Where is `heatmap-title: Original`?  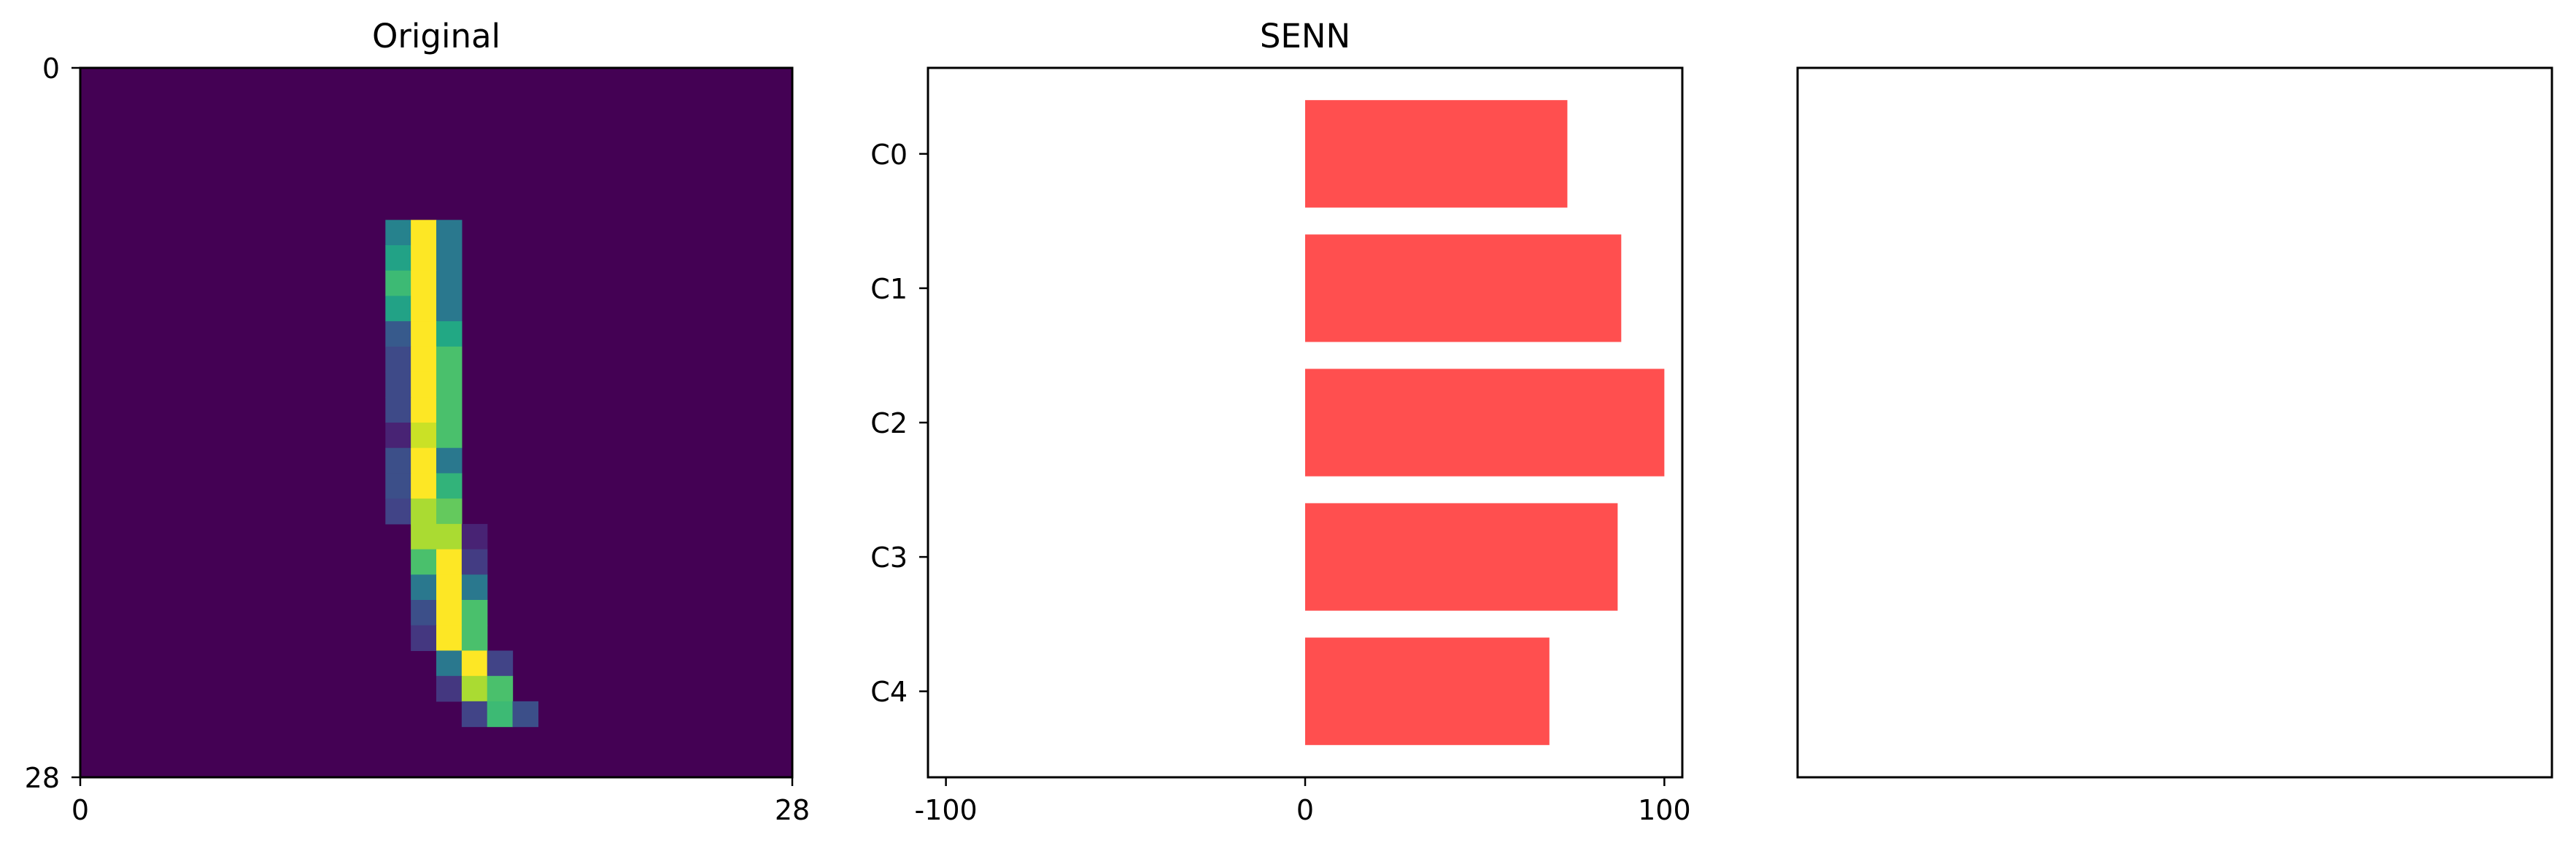 heatmap-title: Original is located at coordinates (436, 36).